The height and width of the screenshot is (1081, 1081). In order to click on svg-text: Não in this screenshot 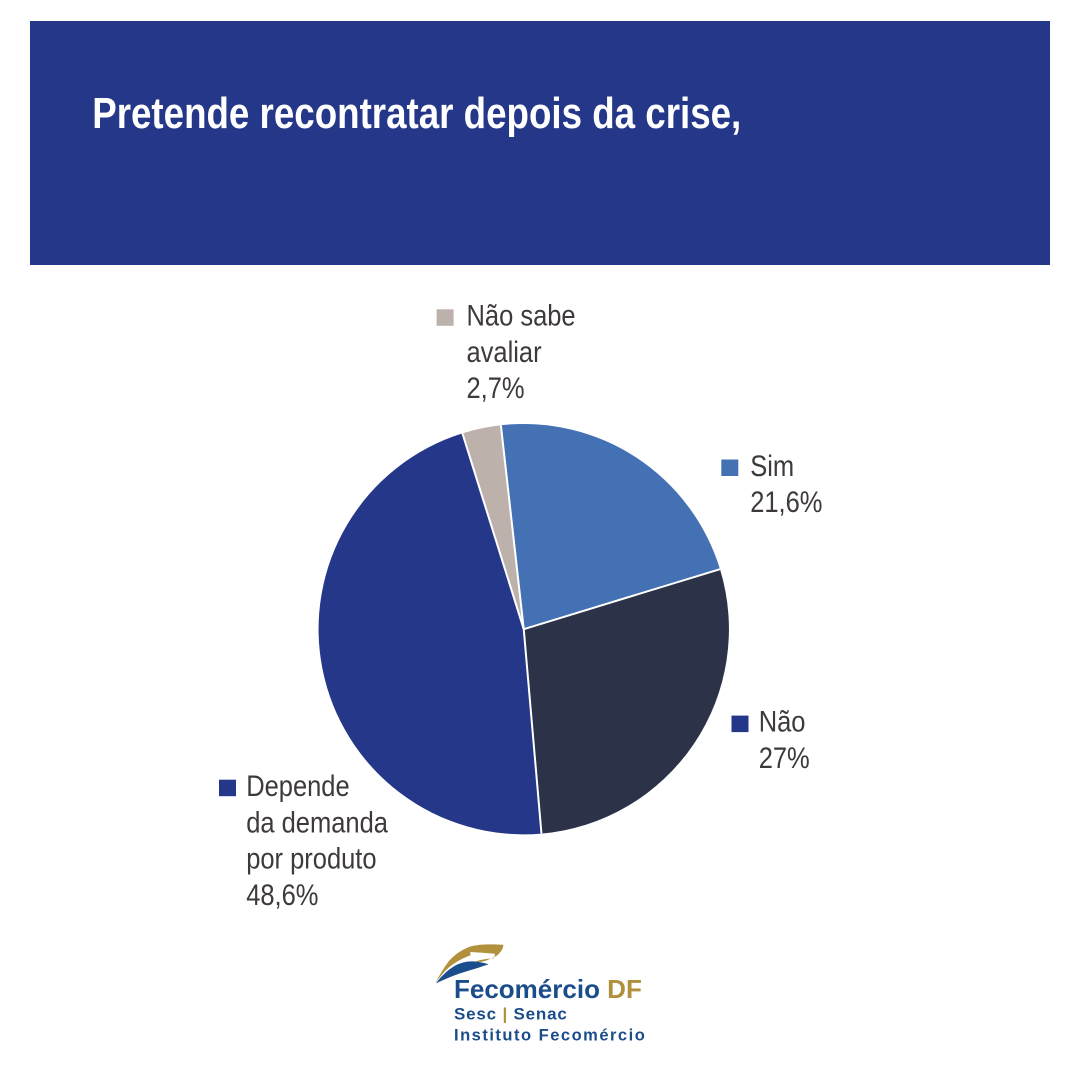, I will do `click(782, 721)`.